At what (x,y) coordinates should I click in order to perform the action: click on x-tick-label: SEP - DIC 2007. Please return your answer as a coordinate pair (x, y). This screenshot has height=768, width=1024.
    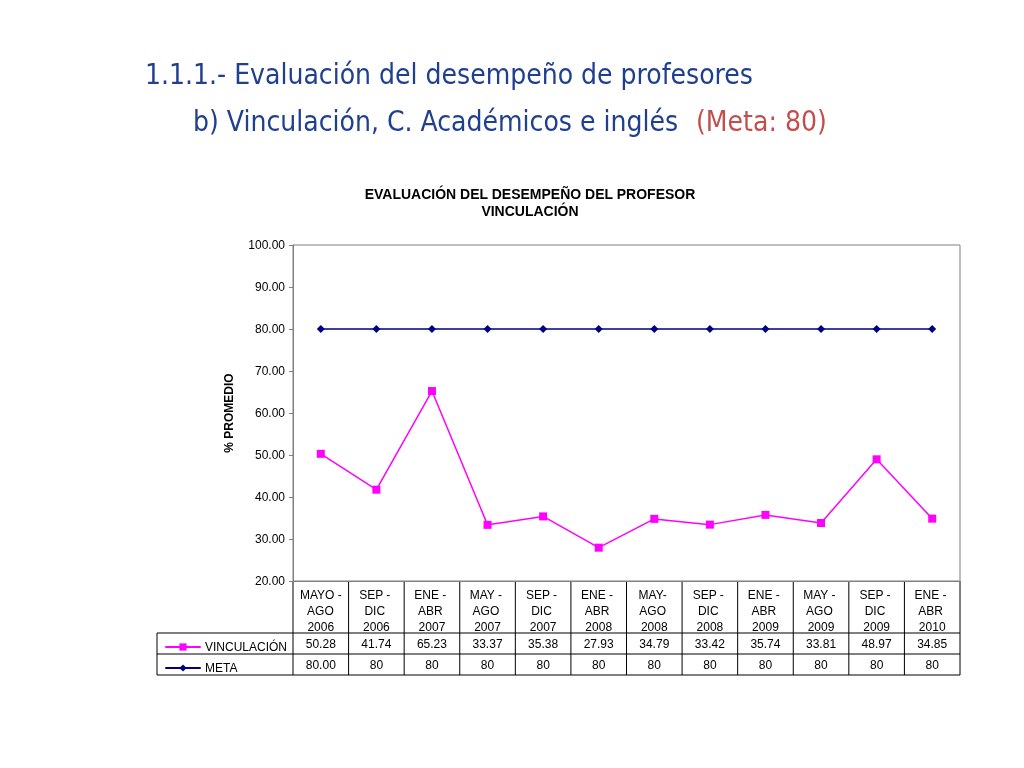
    Looking at the image, I should click on (543, 611).